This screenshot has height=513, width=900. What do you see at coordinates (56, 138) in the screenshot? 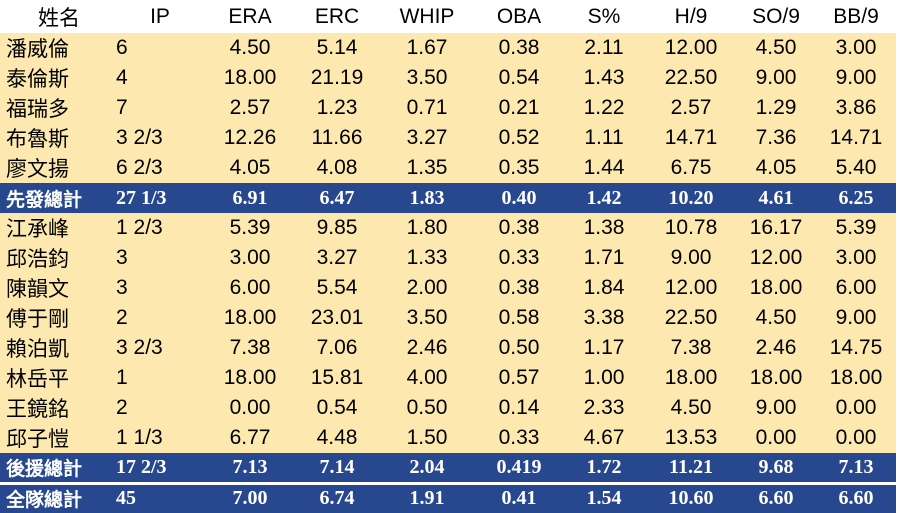
I see `cell-name: 布魯斯` at bounding box center [56, 138].